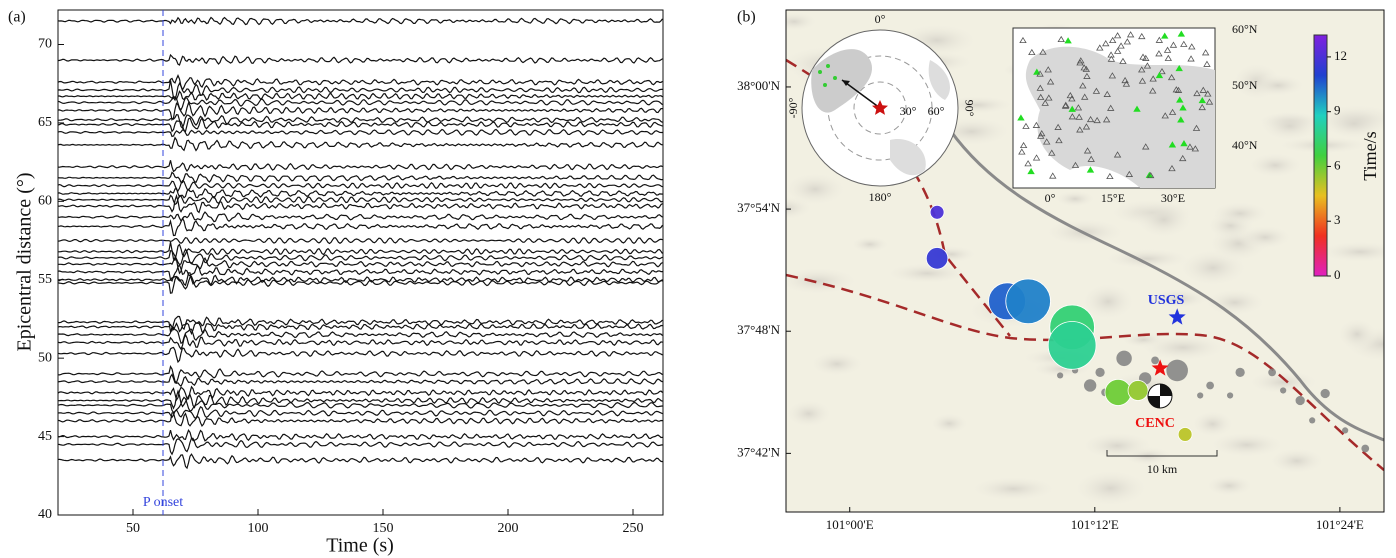 The width and height of the screenshot is (1396, 558). Describe the element at coordinates (45, 357) in the screenshot. I see `y-tick-label: 50` at that location.